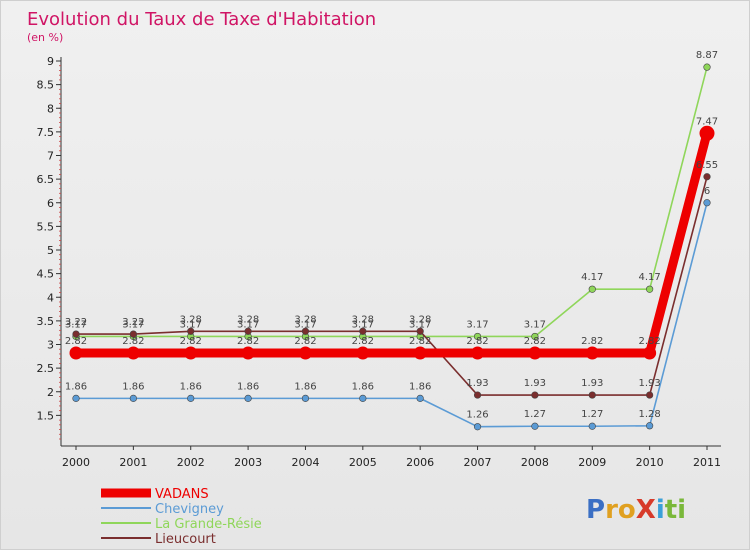 The image size is (750, 551). What do you see at coordinates (182, 494) in the screenshot?
I see `legend-label: VADANS` at bounding box center [182, 494].